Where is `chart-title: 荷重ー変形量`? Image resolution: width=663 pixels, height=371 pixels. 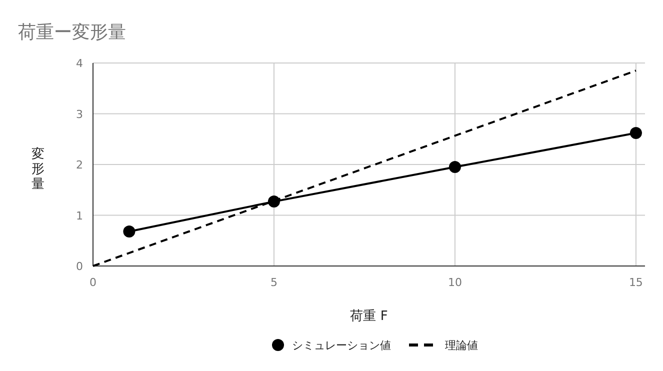 chart-title: 荷重ー変形量 is located at coordinates (72, 32).